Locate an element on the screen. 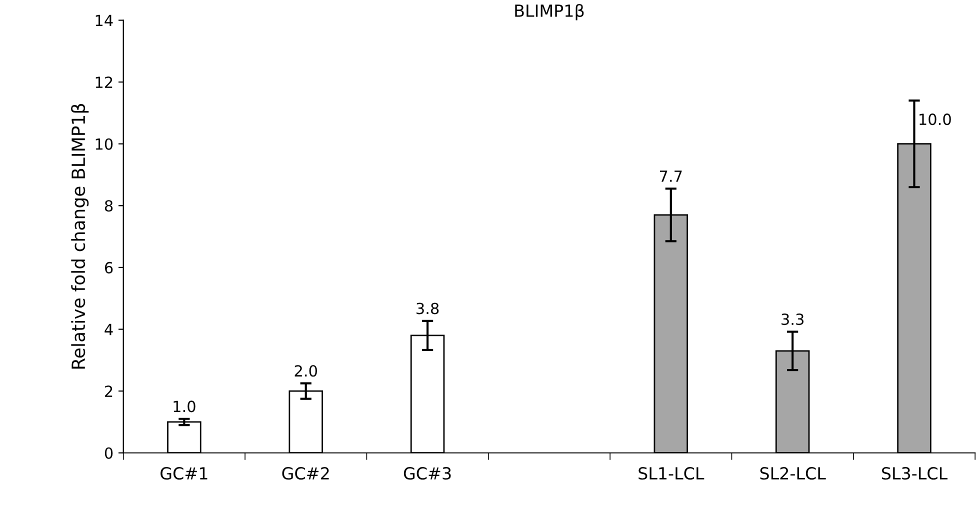 This screenshot has height=506, width=979. data-label: 10.0 is located at coordinates (935, 120).